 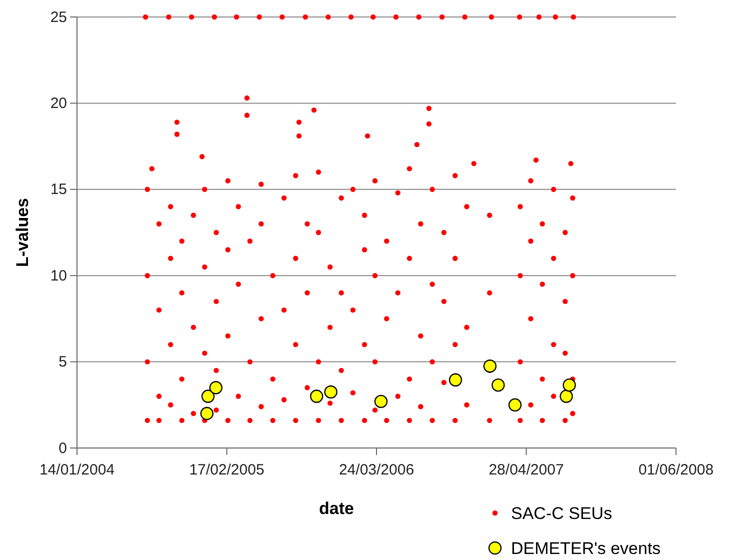 What do you see at coordinates (77, 470) in the screenshot?
I see `x-tick-label: 14/01/2004` at bounding box center [77, 470].